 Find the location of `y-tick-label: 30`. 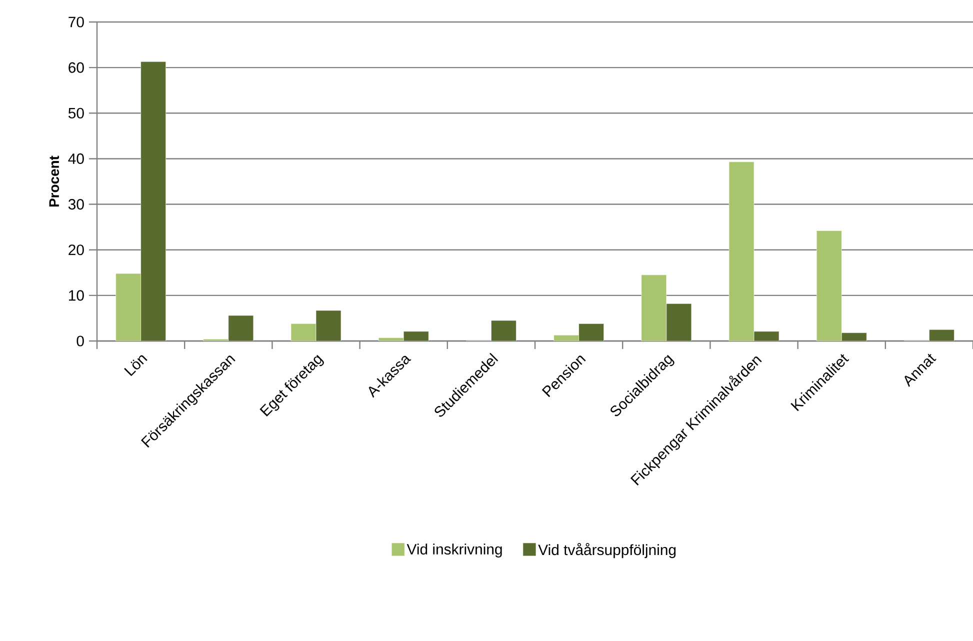

y-tick-label: 30 is located at coordinates (76, 204).